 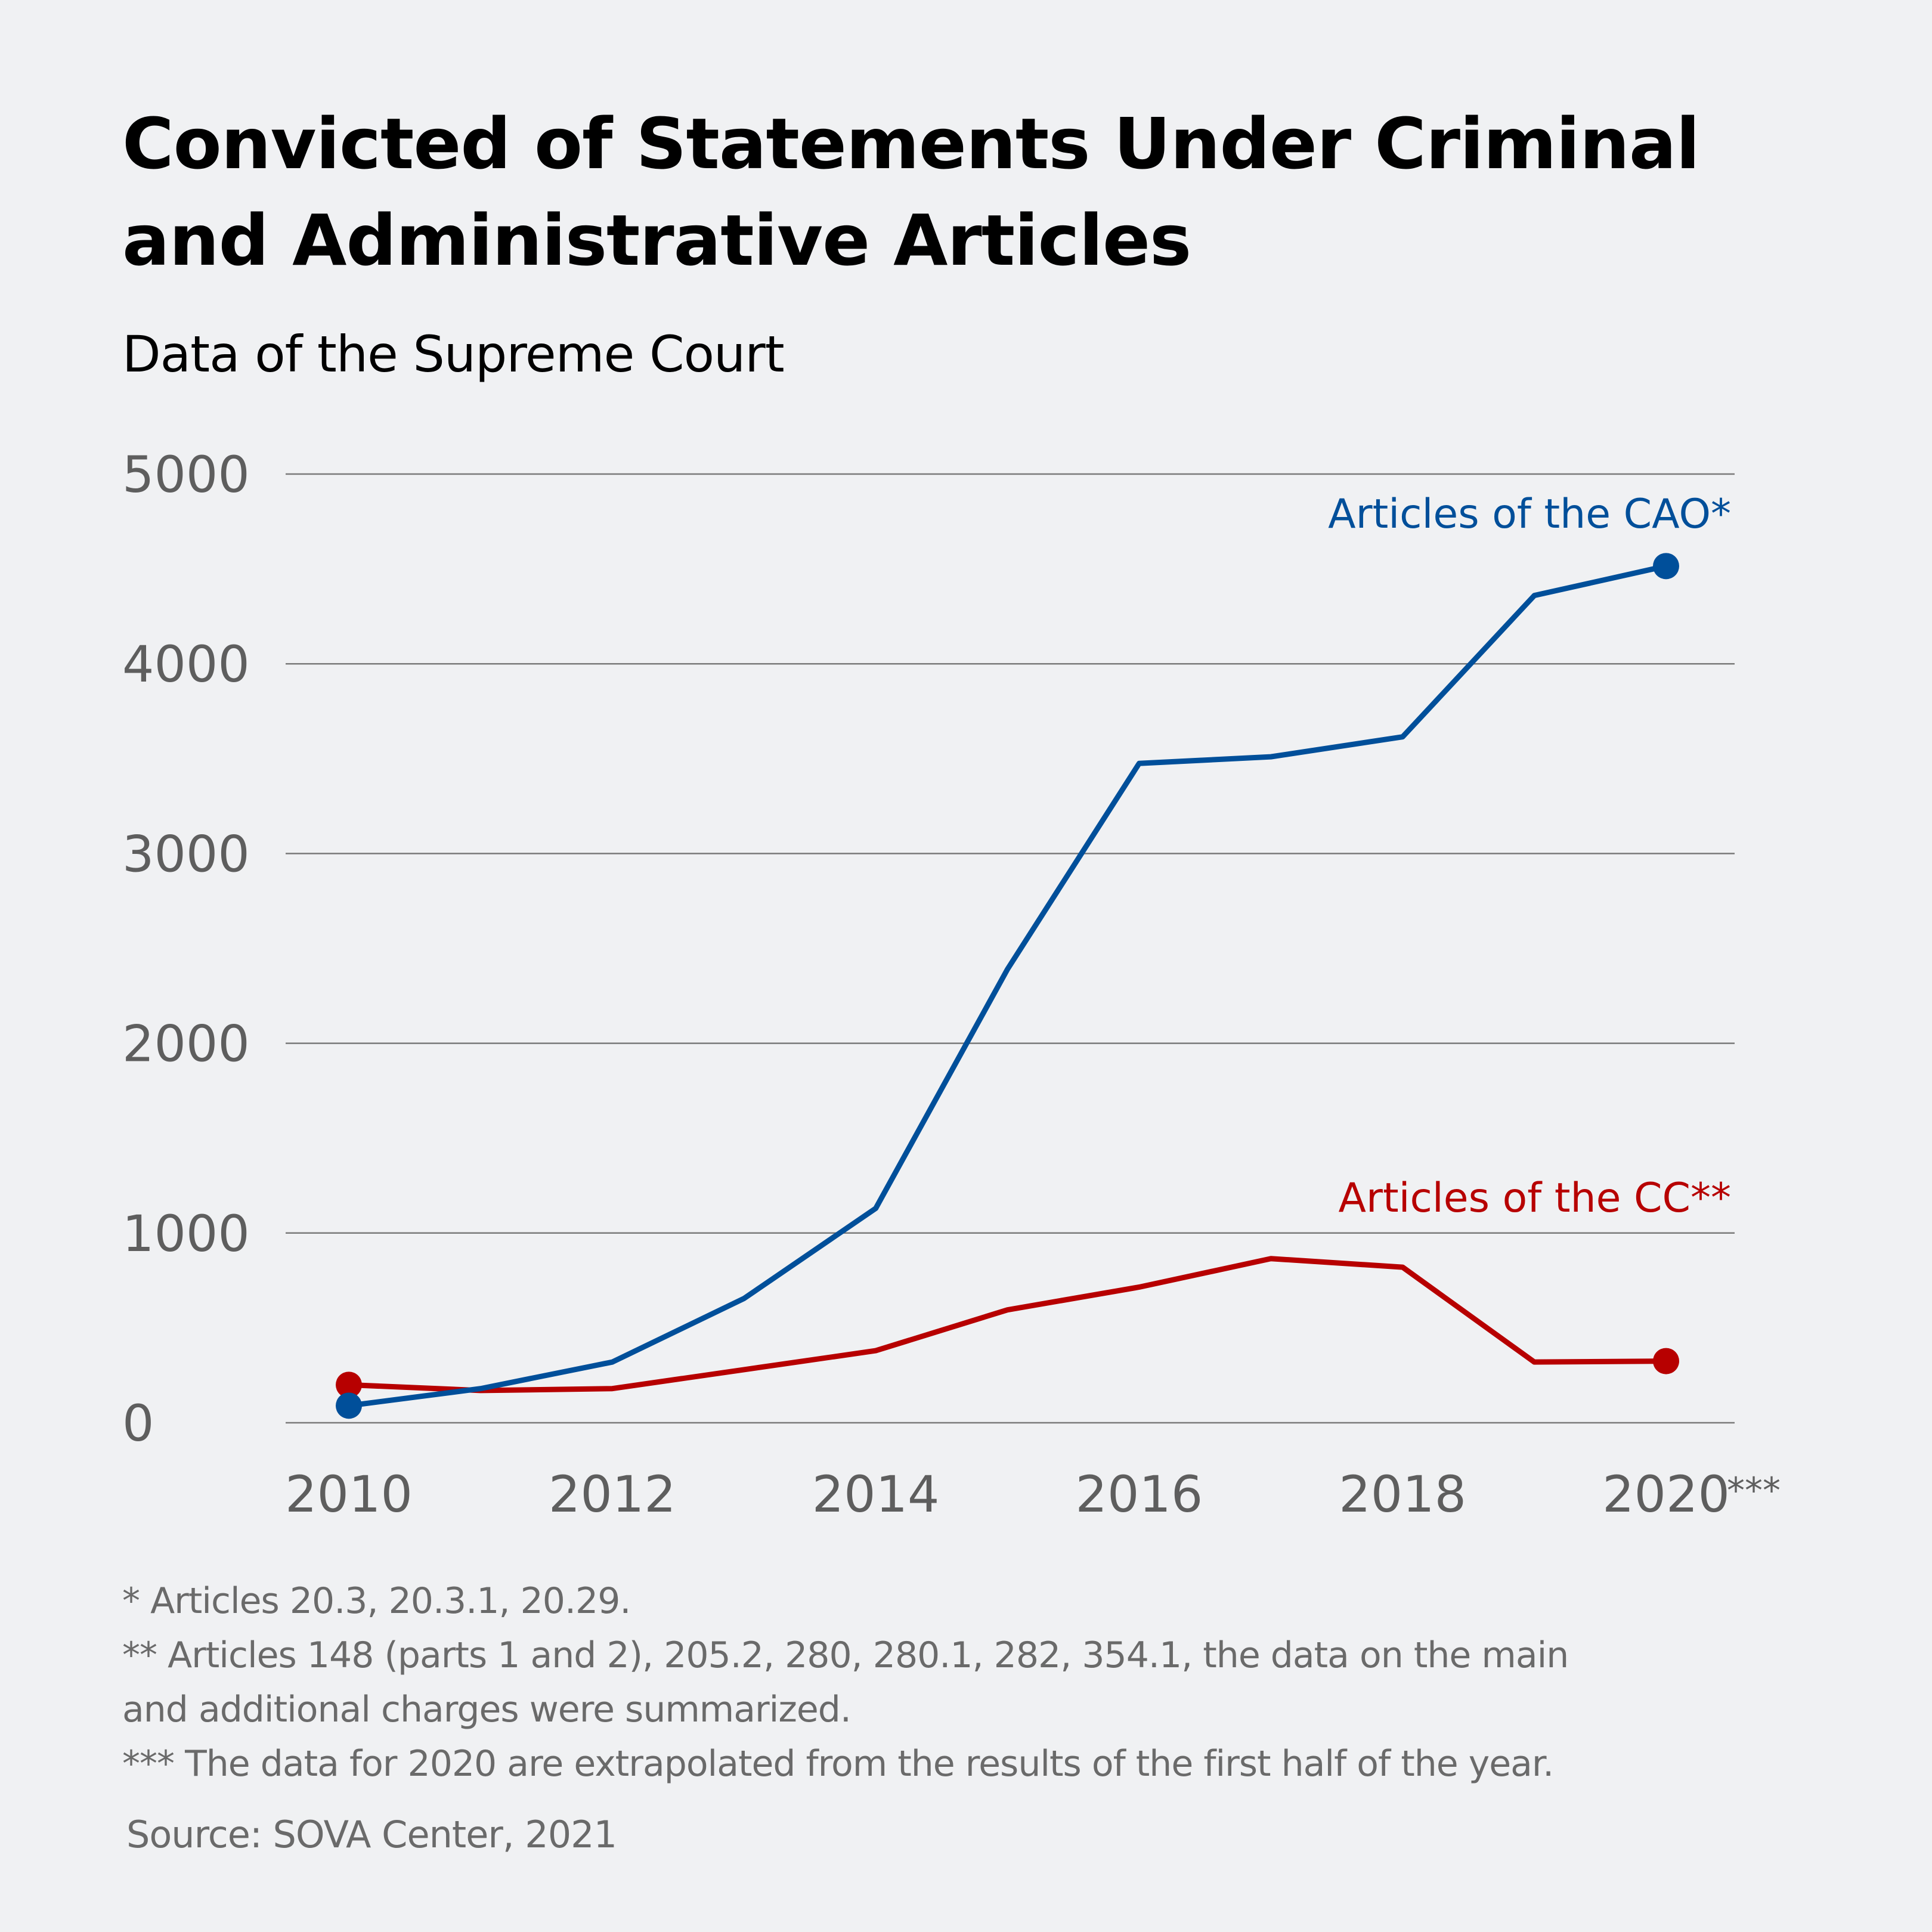 What do you see at coordinates (186, 1234) in the screenshot?
I see `y-tick-label: 1000` at bounding box center [186, 1234].